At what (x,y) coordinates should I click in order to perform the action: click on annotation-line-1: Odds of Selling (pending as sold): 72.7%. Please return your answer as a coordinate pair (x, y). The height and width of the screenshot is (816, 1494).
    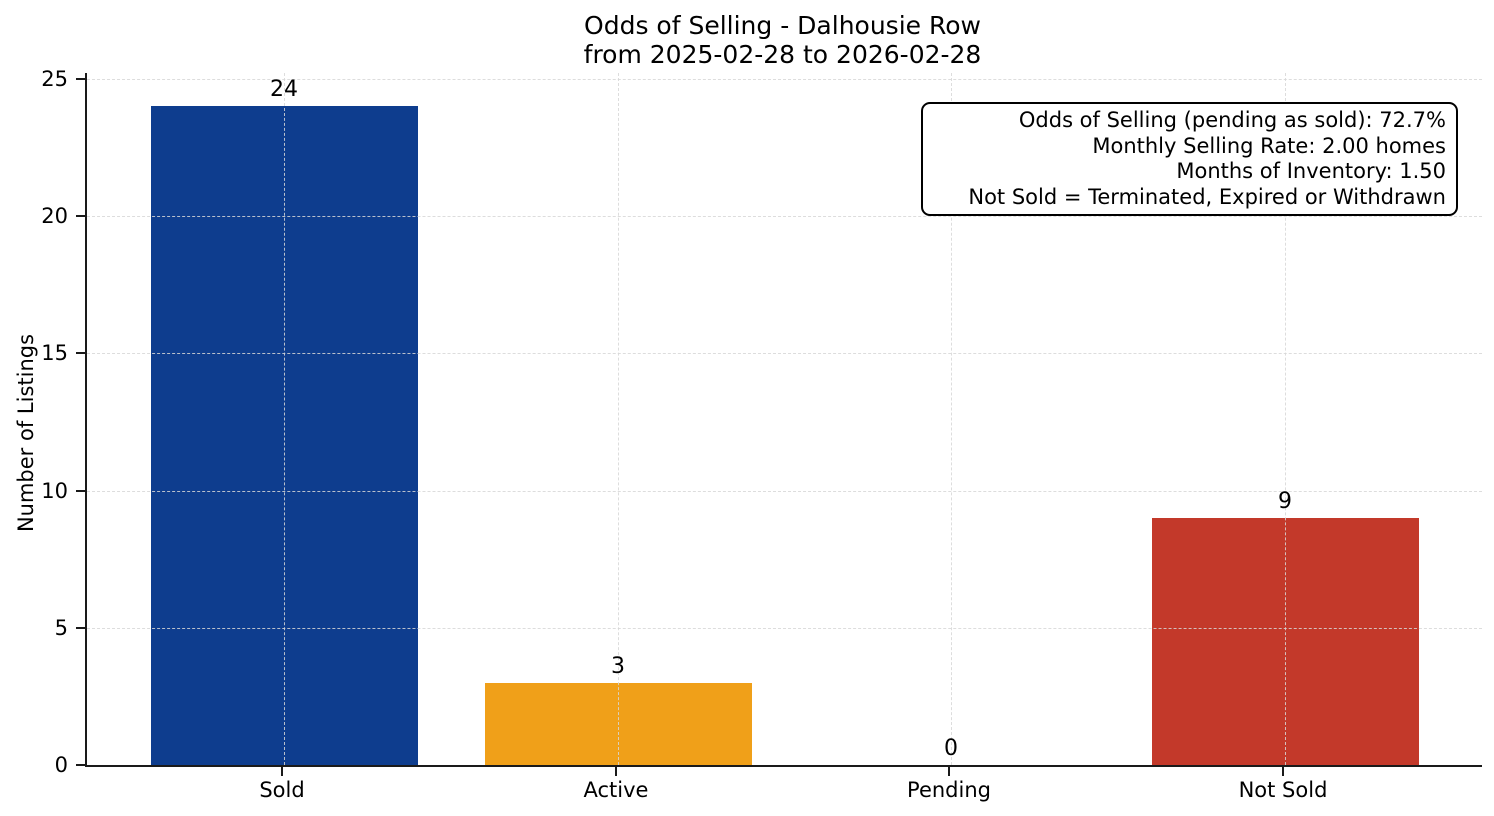
    Looking at the image, I should click on (1232, 120).